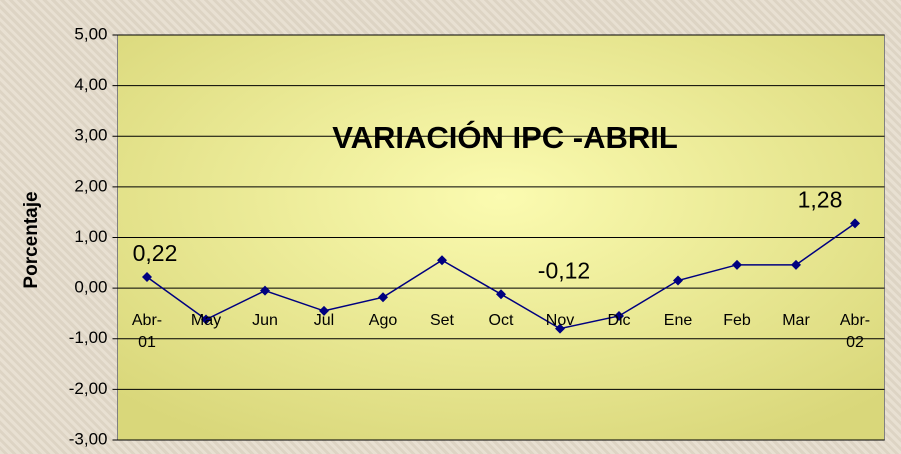  What do you see at coordinates (324, 321) in the screenshot?
I see `x-tick-label: Jul` at bounding box center [324, 321].